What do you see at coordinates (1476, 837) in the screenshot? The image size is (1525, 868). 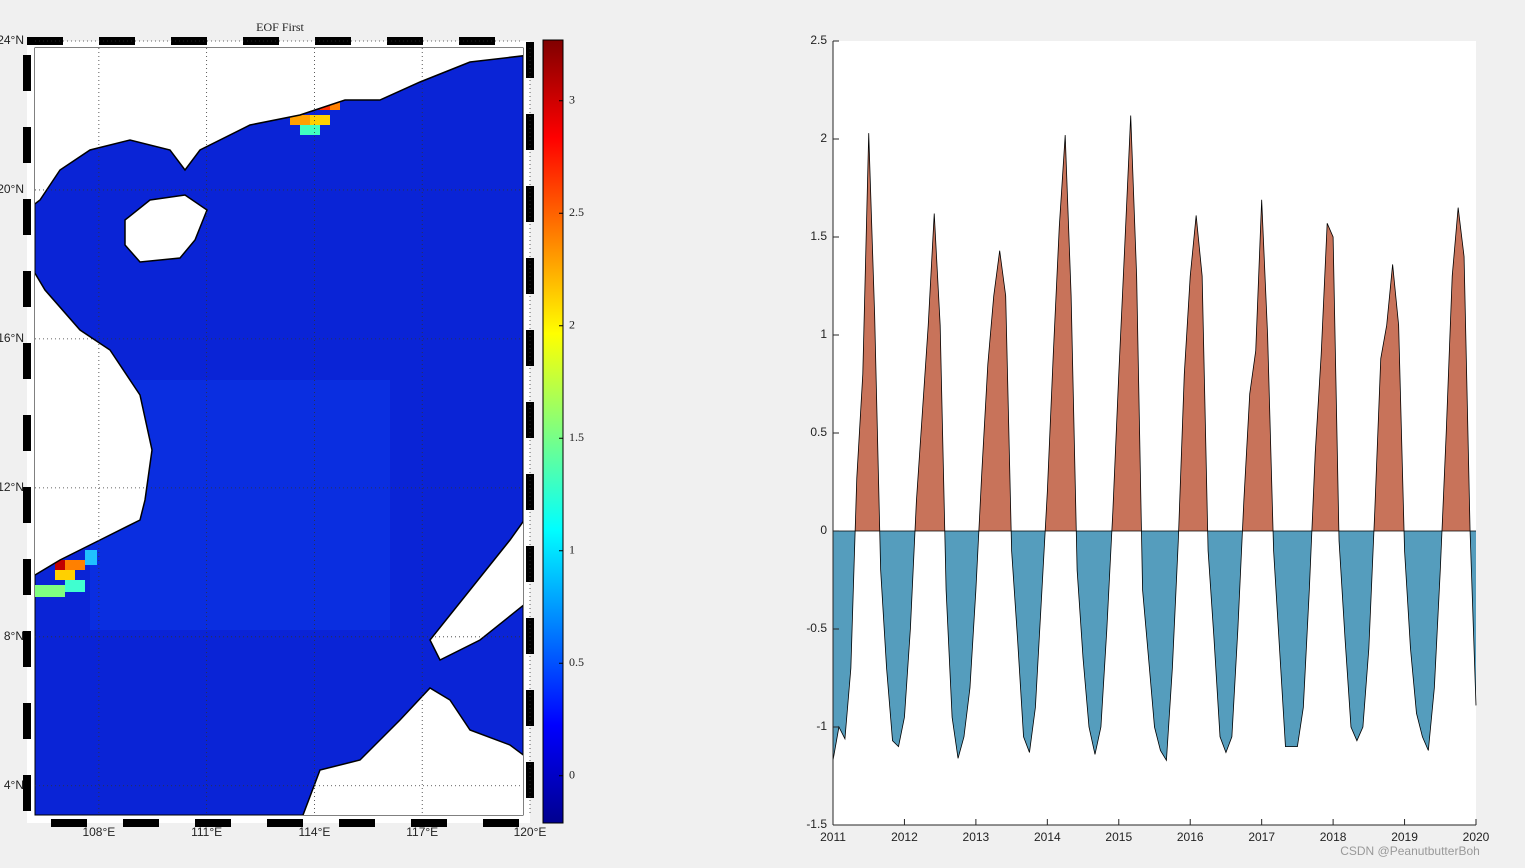 I see `x-tick-label: 2020` at bounding box center [1476, 837].